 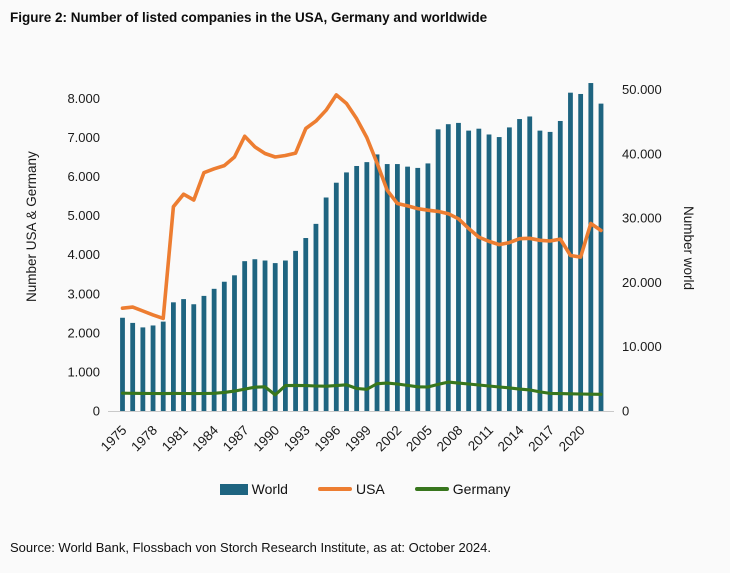 I want to click on legend-item-usa: USA, so click(x=351, y=489).